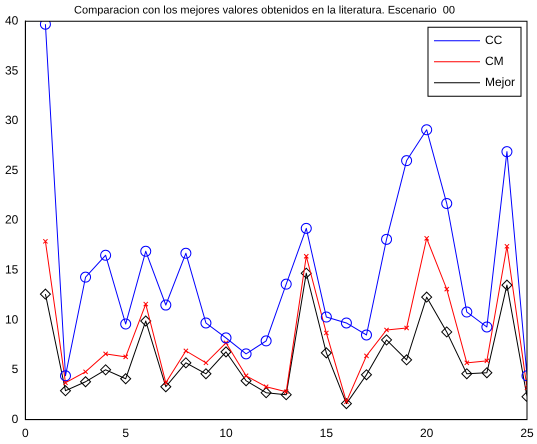 The height and width of the screenshot is (444, 537). I want to click on x-tick-label: 10, so click(226, 433).